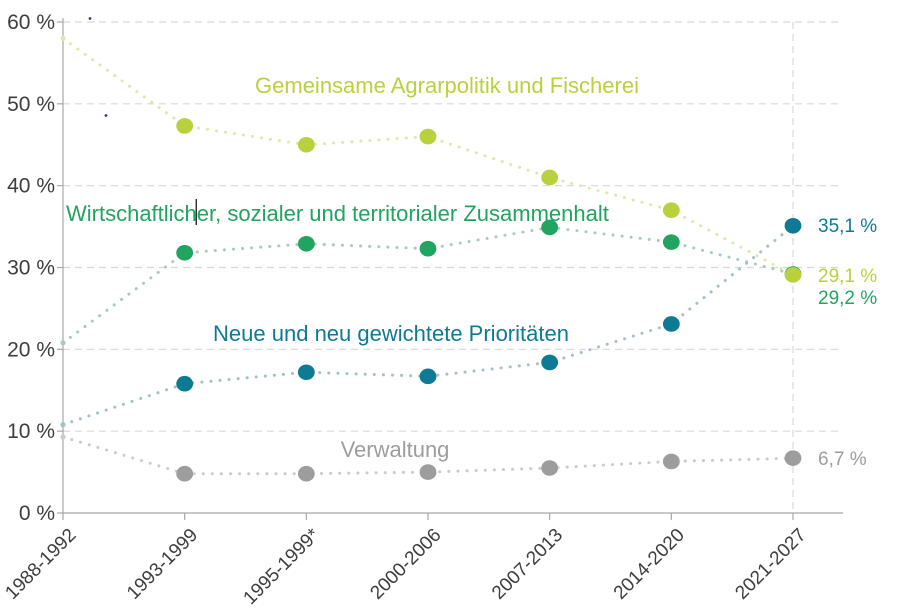 The width and height of the screenshot is (898, 612). I want to click on x-tick-label-1: 1993-1999, so click(162, 564).